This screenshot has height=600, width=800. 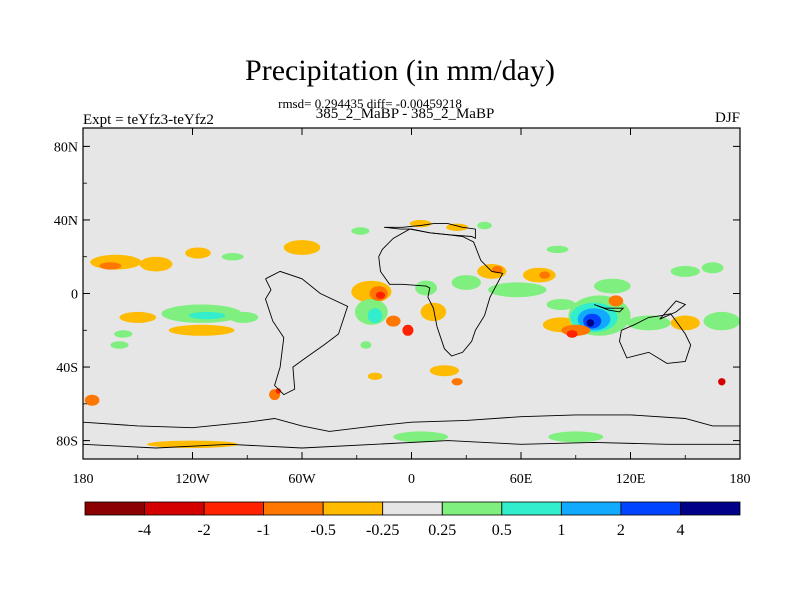 I want to click on x-tick-label-3: 0, so click(x=411, y=479).